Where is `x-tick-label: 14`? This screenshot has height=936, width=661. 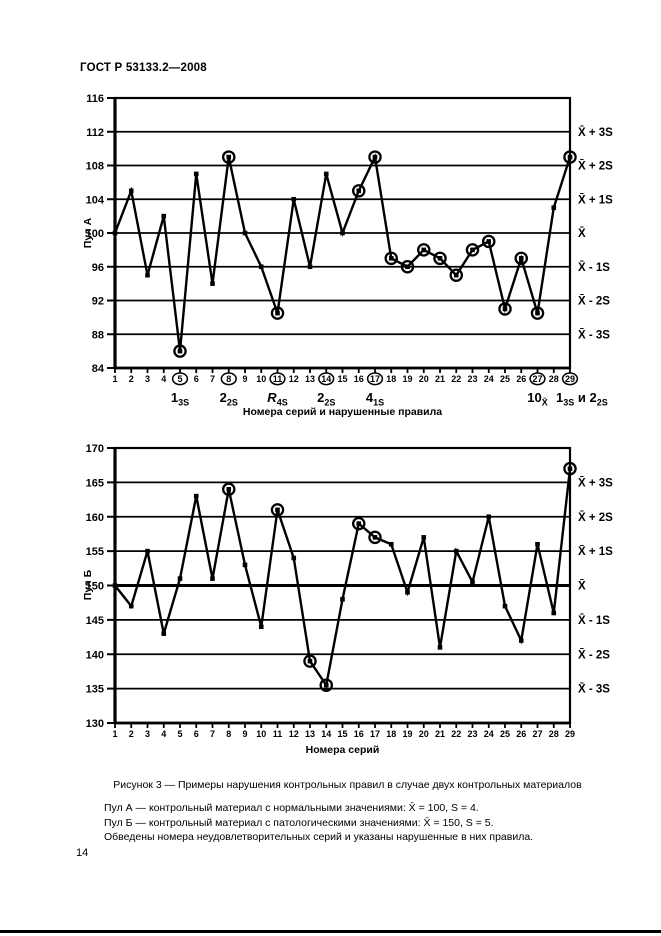 x-tick-label: 14 is located at coordinates (326, 379).